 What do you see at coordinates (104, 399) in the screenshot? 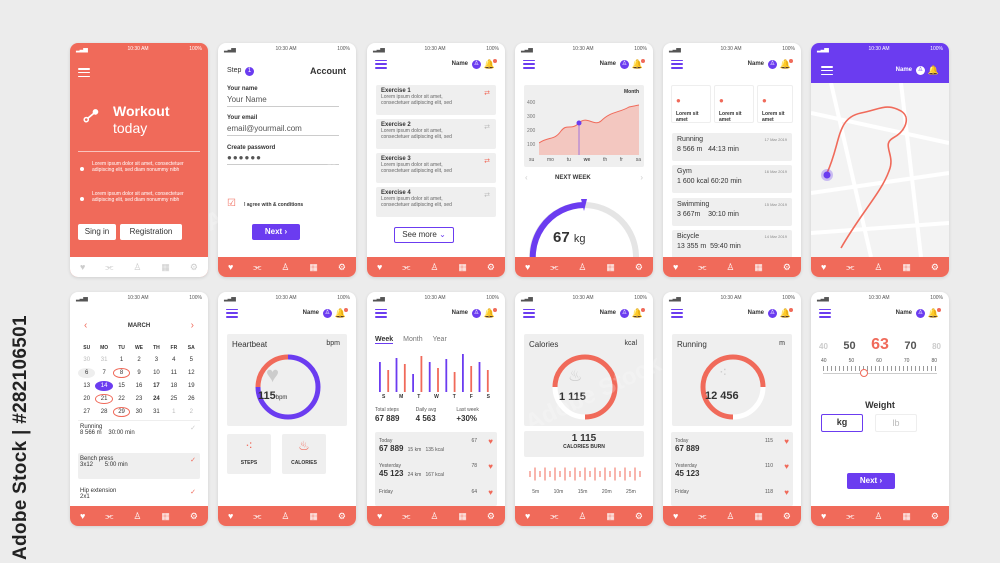
I see `calendar-day: 21` at bounding box center [104, 399].